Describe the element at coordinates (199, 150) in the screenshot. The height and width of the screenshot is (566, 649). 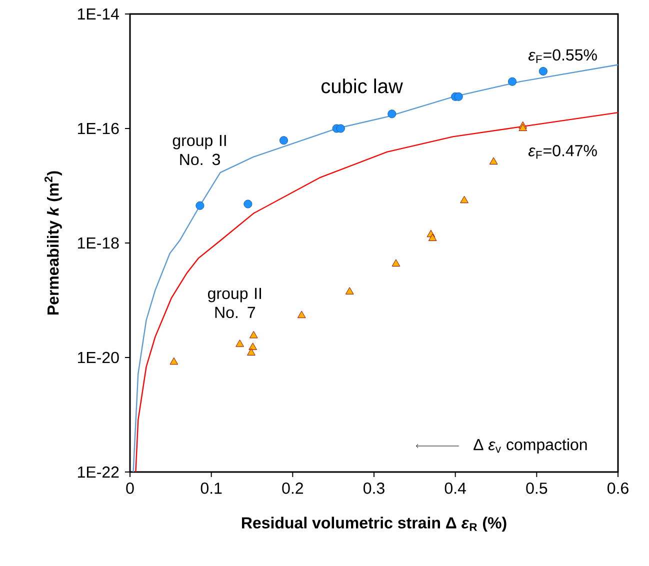
I see `annotation: group II No. 3` at that location.